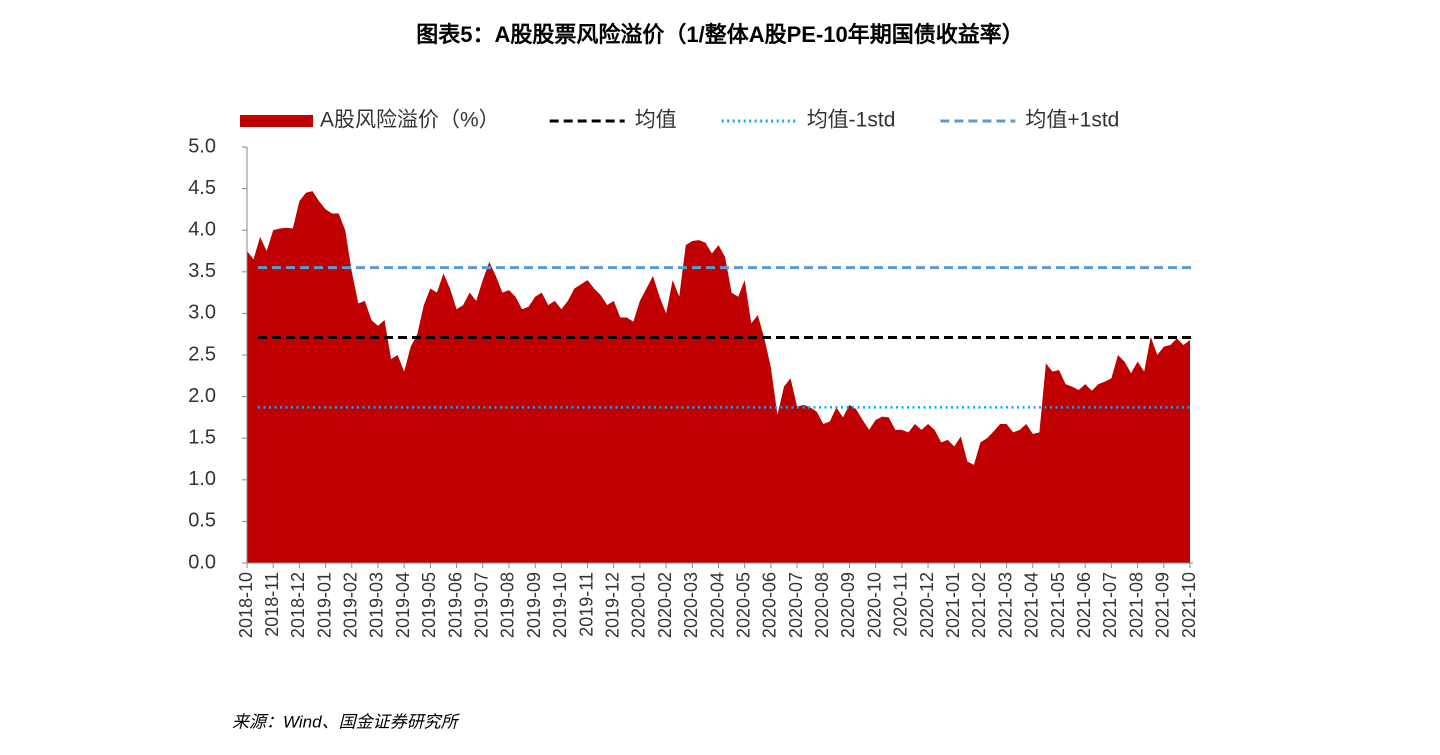  Describe the element at coordinates (298, 605) in the screenshot. I see `x-tick-label: 2018-12` at that location.